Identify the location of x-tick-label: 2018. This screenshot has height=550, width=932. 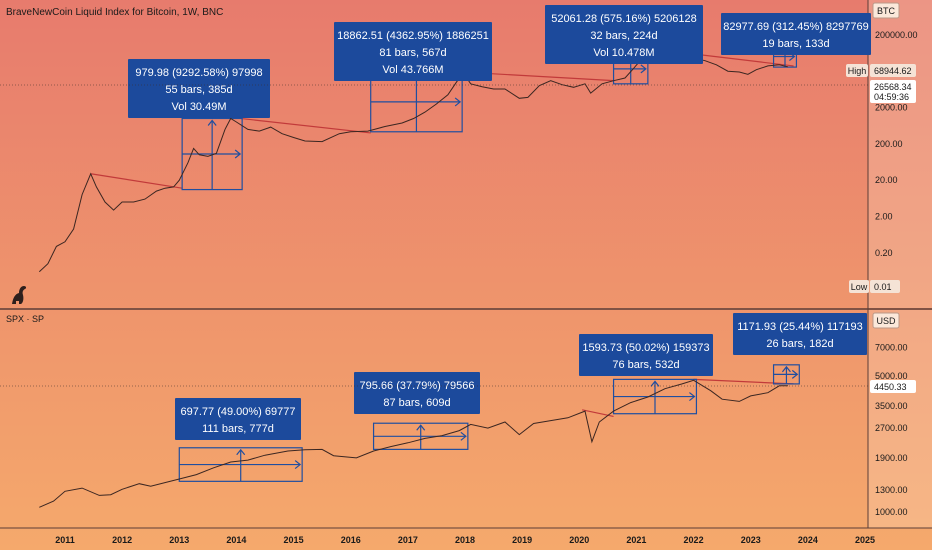
(465, 540).